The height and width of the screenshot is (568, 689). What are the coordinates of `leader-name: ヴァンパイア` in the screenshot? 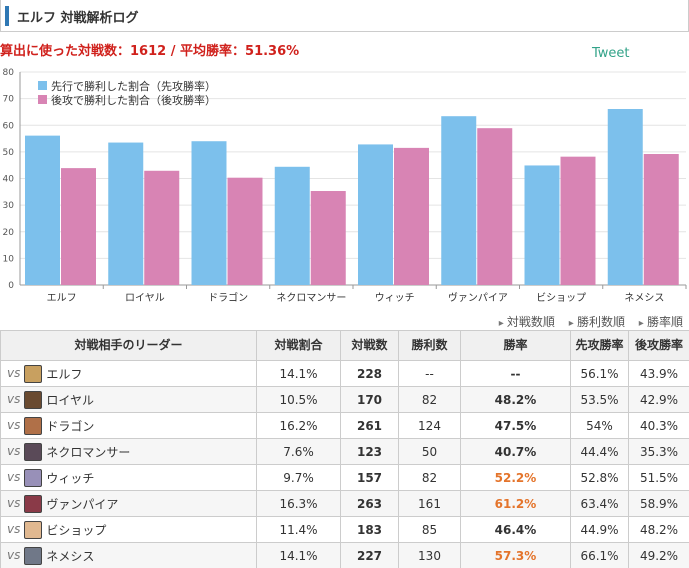 It's located at (82, 504).